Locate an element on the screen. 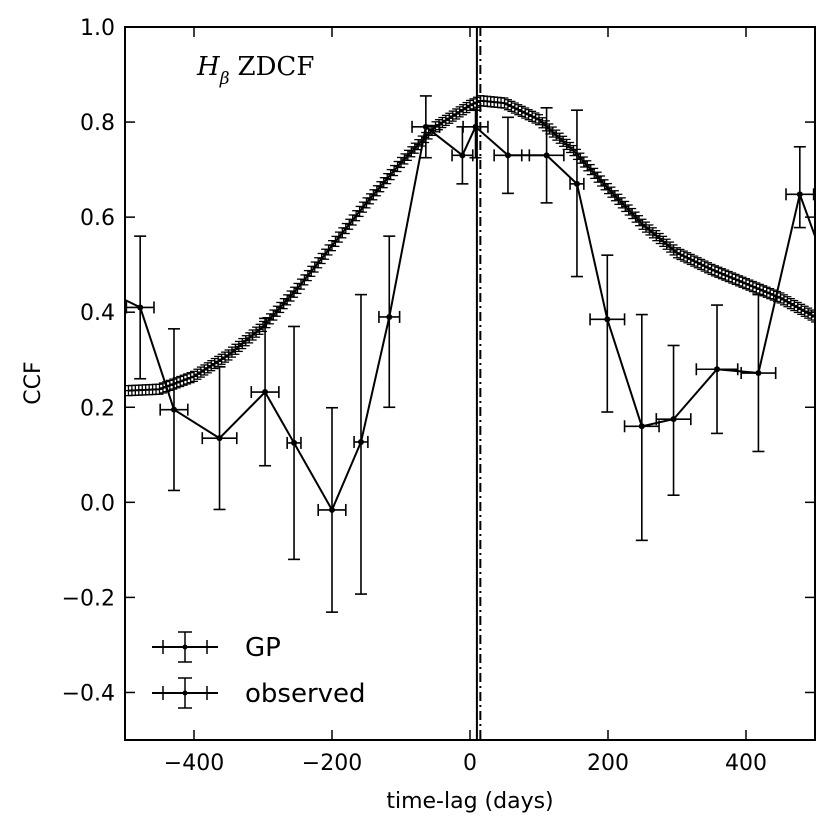  y-tick-label: 0.2 is located at coordinates (97, 408).